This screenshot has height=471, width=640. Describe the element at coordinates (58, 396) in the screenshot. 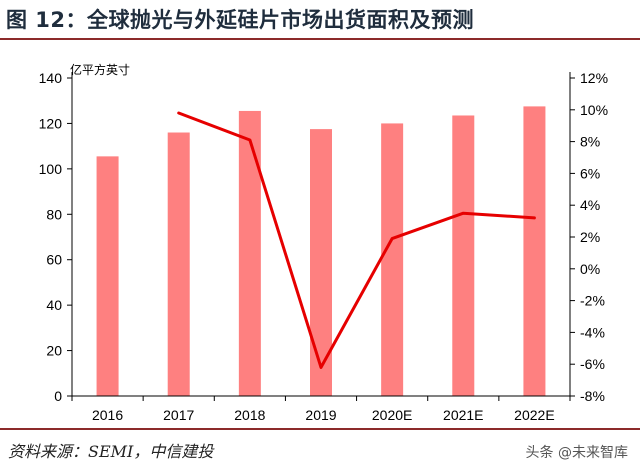

I see `left-tick-label: 0` at that location.